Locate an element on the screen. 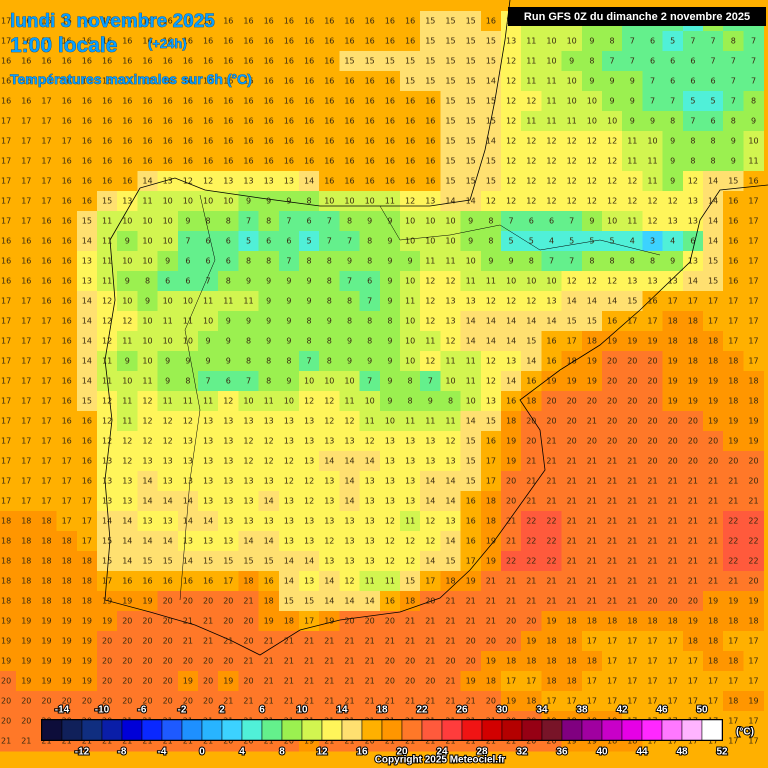 The image size is (768, 768). grid-value: 3 is located at coordinates (652, 241).